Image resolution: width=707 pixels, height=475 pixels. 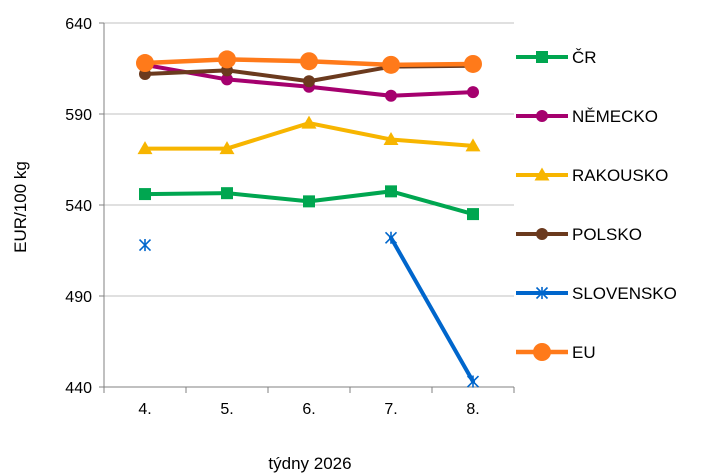 I want to click on legend-entry: ČR, so click(x=556, y=57).